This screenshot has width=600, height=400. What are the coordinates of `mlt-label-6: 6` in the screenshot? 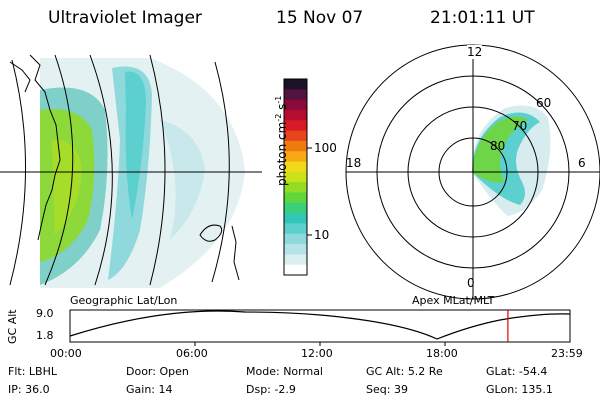 It's located at (582, 163).